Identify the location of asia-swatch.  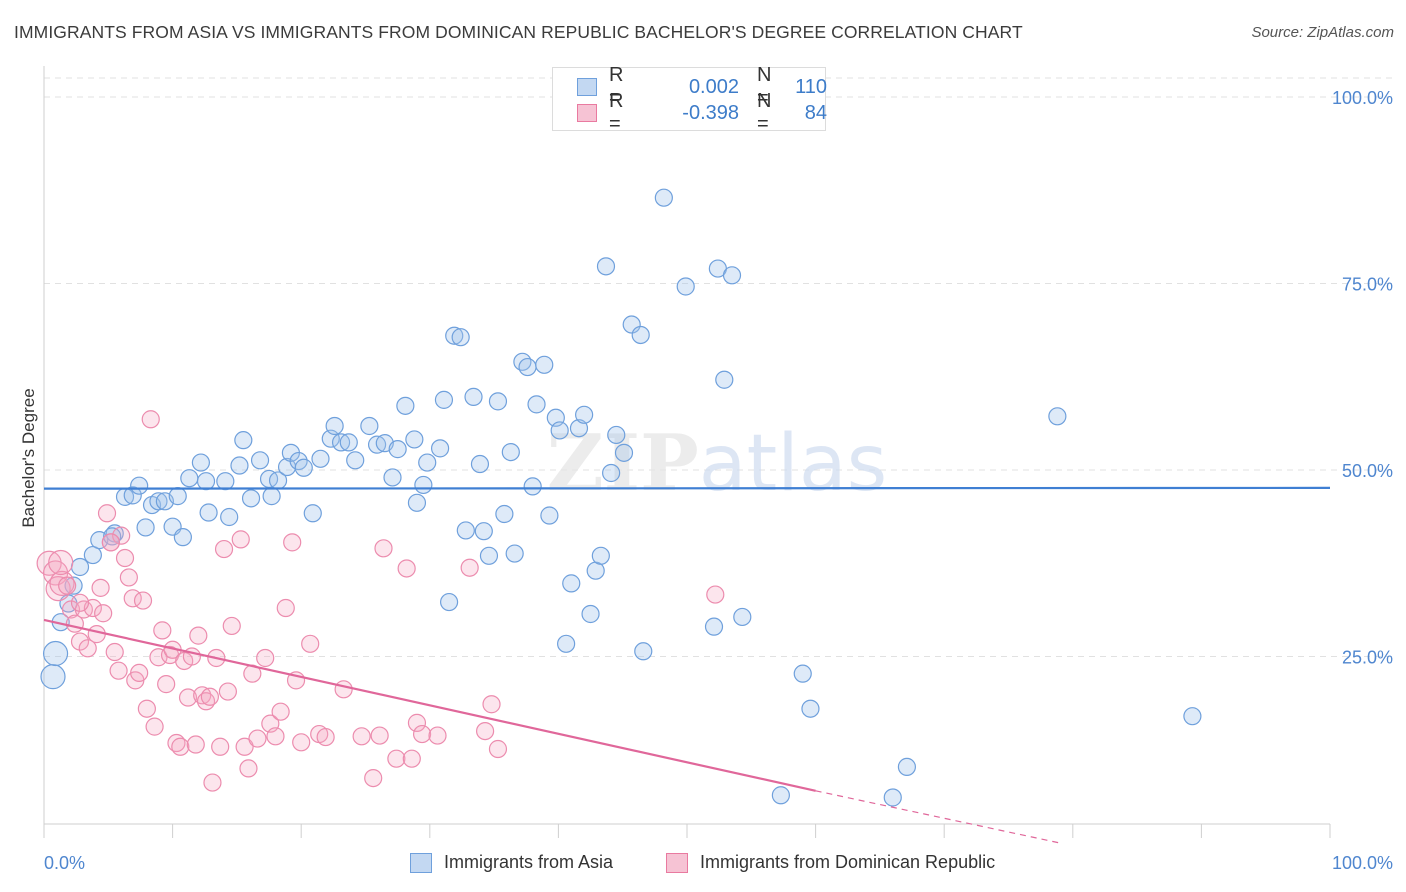
(587, 87).